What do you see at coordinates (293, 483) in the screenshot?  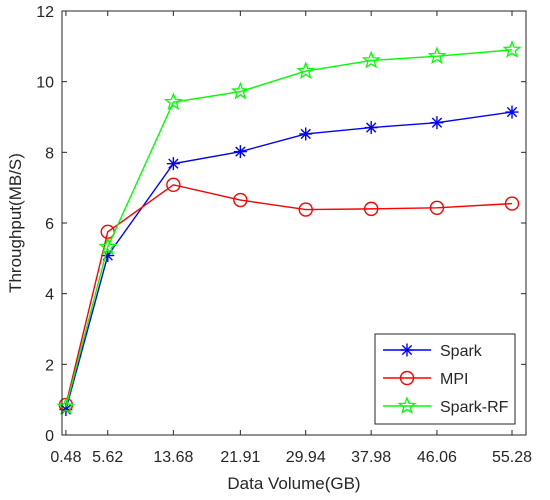 I see `x-axis-label: Data Volume(GB)` at bounding box center [293, 483].